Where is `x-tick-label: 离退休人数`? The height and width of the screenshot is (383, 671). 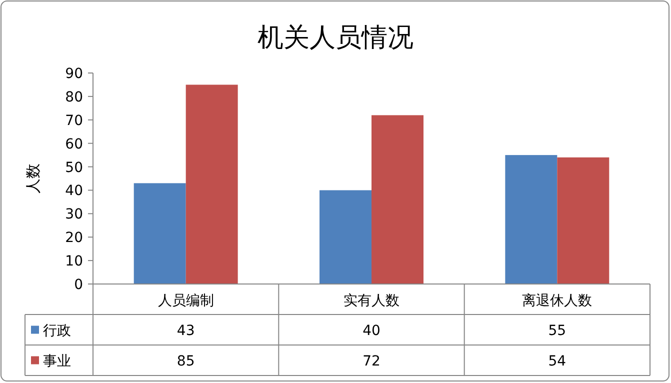 x-tick-label: 离退休人数 is located at coordinates (557, 301).